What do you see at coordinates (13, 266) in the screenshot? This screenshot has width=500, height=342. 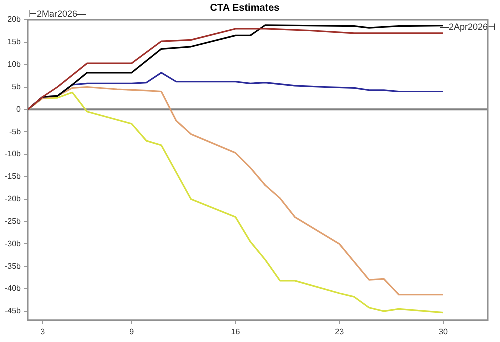 I see `y-tick-label: -35b` at bounding box center [13, 266].